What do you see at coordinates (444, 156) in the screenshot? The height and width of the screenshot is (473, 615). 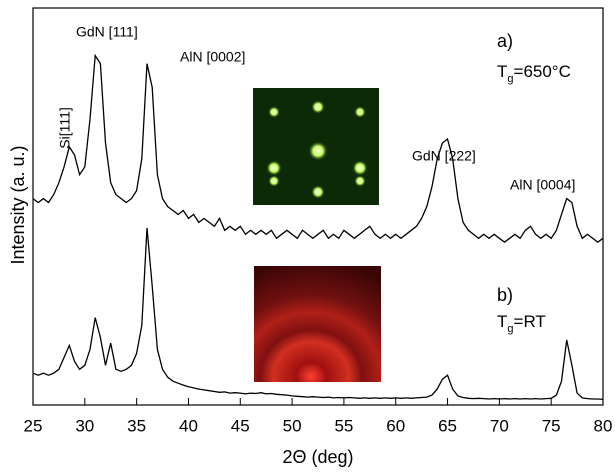 I see `annotation: GdN [222]` at bounding box center [444, 156].